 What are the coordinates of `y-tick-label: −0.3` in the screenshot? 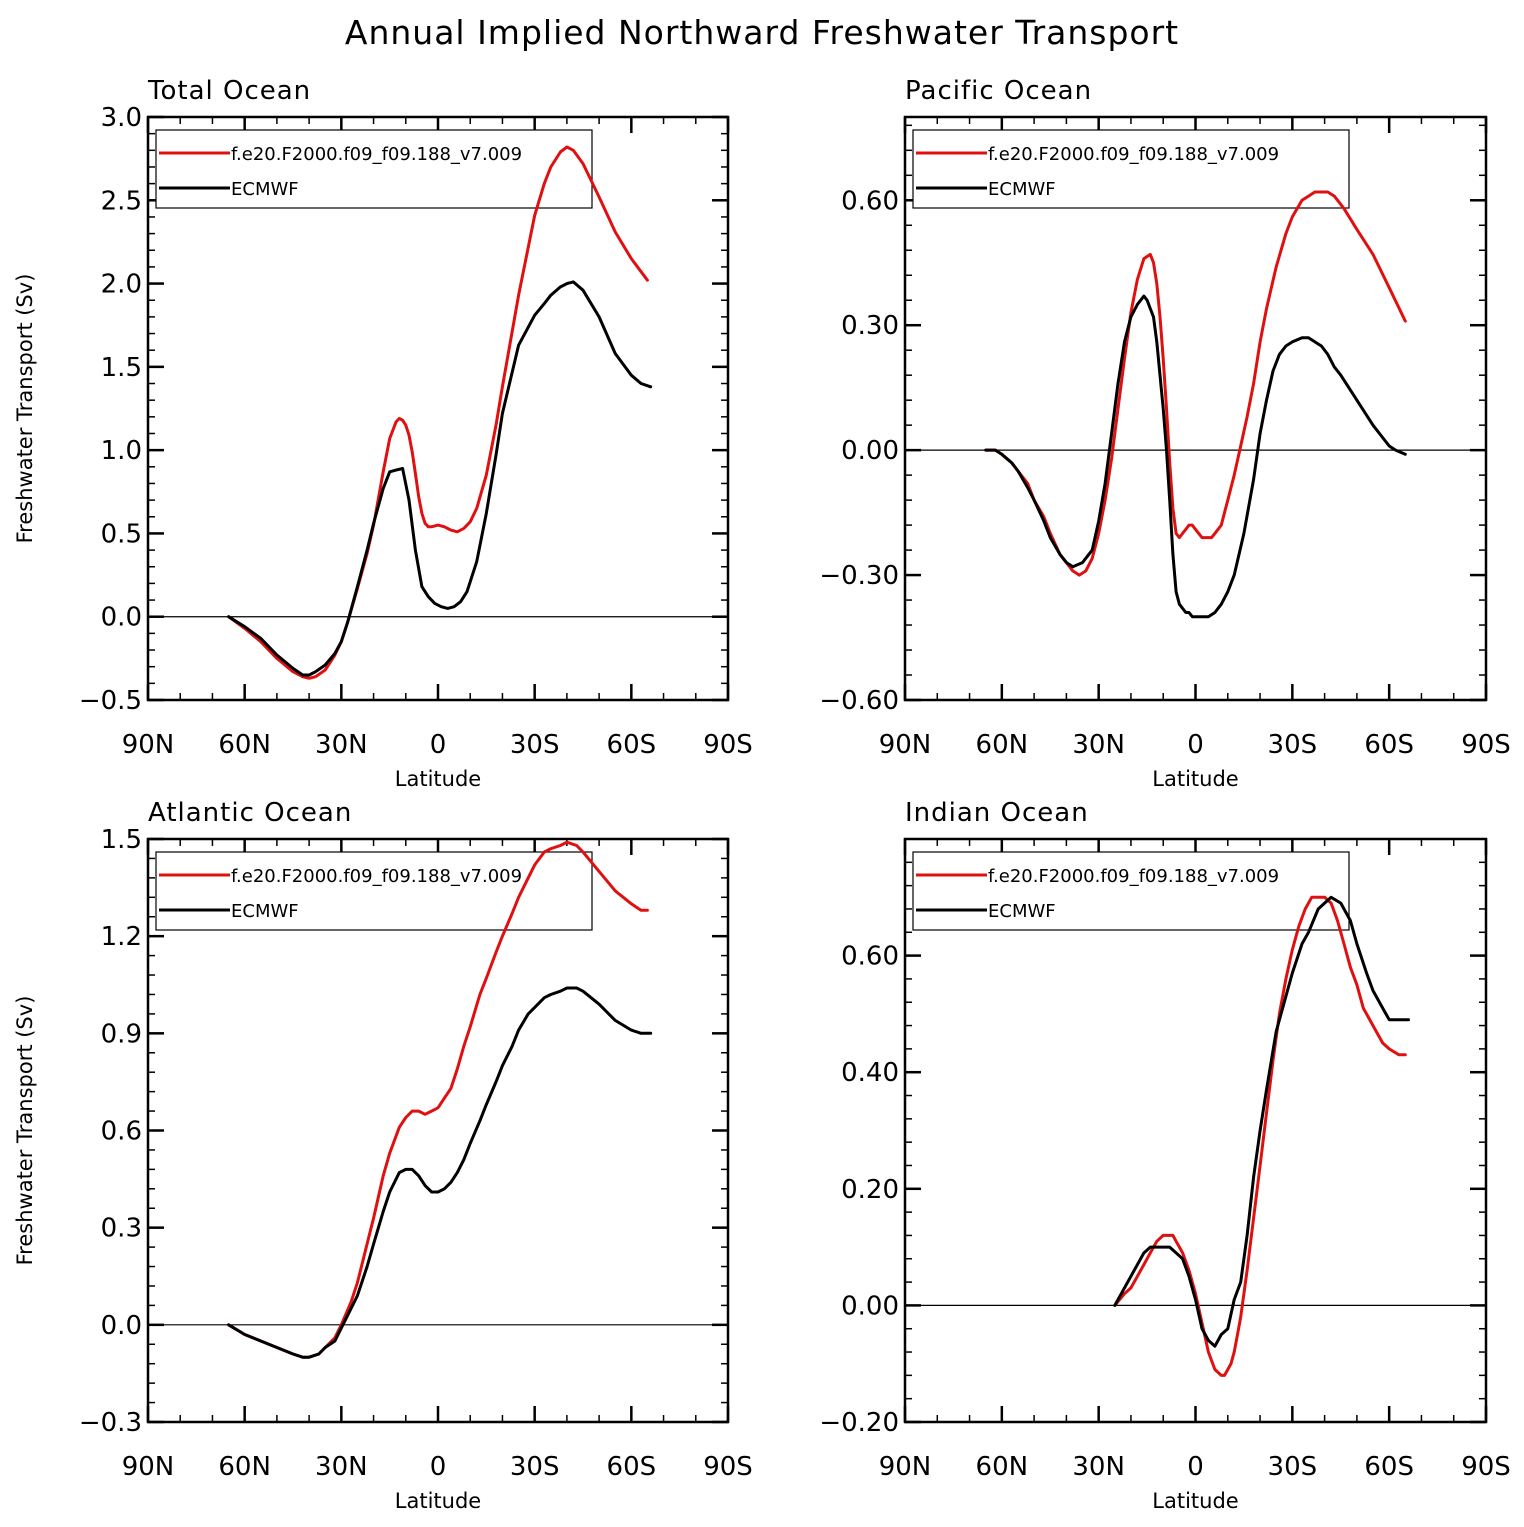 It's located at (110, 1423).